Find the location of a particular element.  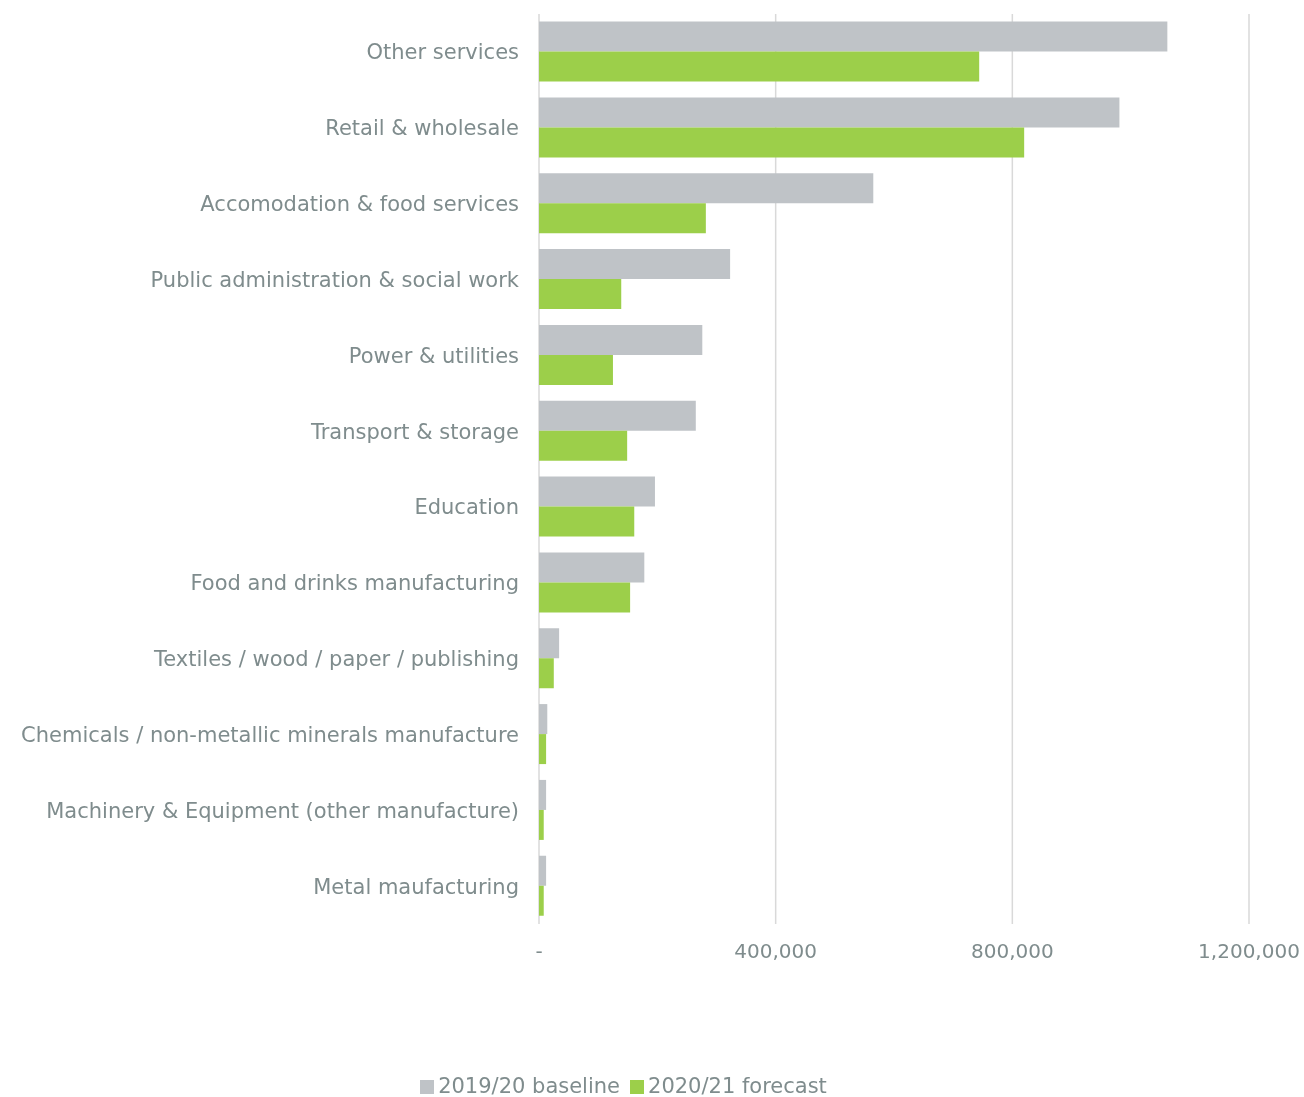

y-tick-label: Power & utilities is located at coordinates (433, 355).